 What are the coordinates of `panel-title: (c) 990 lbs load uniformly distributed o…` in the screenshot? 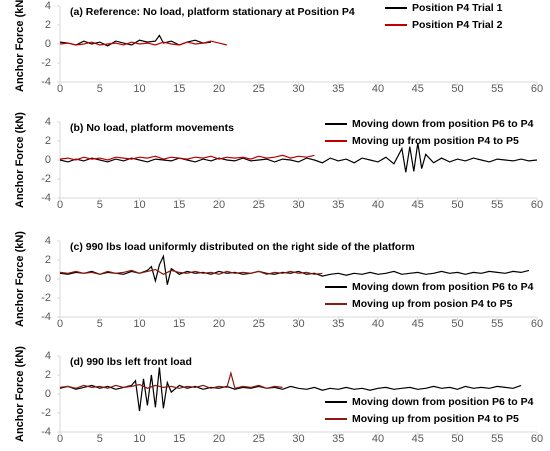 It's located at (242, 247).